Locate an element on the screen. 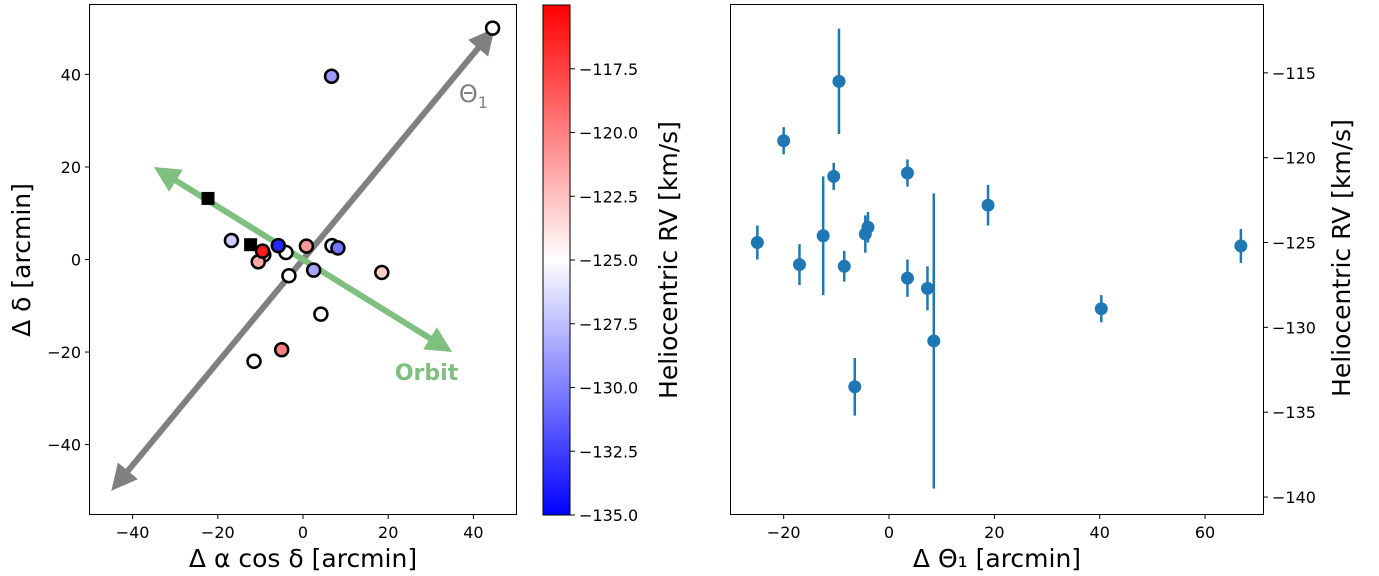 The image size is (1379, 576). colorbar-tick-label: −127.5 is located at coordinates (608, 324).